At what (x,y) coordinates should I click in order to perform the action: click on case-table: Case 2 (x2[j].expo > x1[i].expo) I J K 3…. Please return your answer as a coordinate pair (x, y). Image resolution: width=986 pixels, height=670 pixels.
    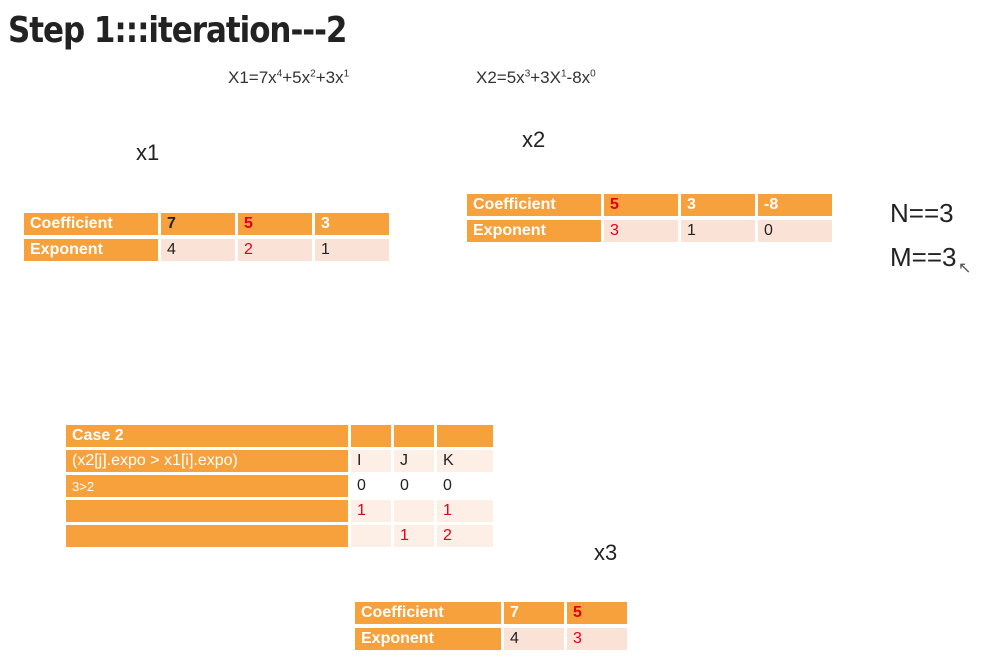
    Looking at the image, I should click on (281, 486).